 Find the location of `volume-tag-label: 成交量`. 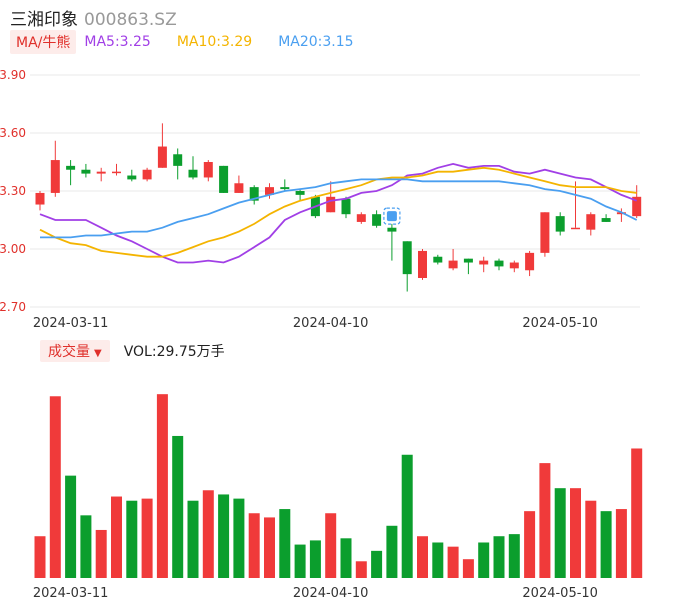

volume-tag-label: 成交量 is located at coordinates (69, 352).